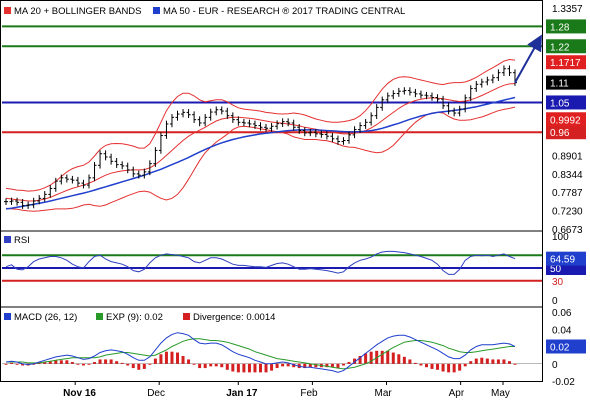  I want to click on macd-y-tick-0: 0.06, so click(562, 313).